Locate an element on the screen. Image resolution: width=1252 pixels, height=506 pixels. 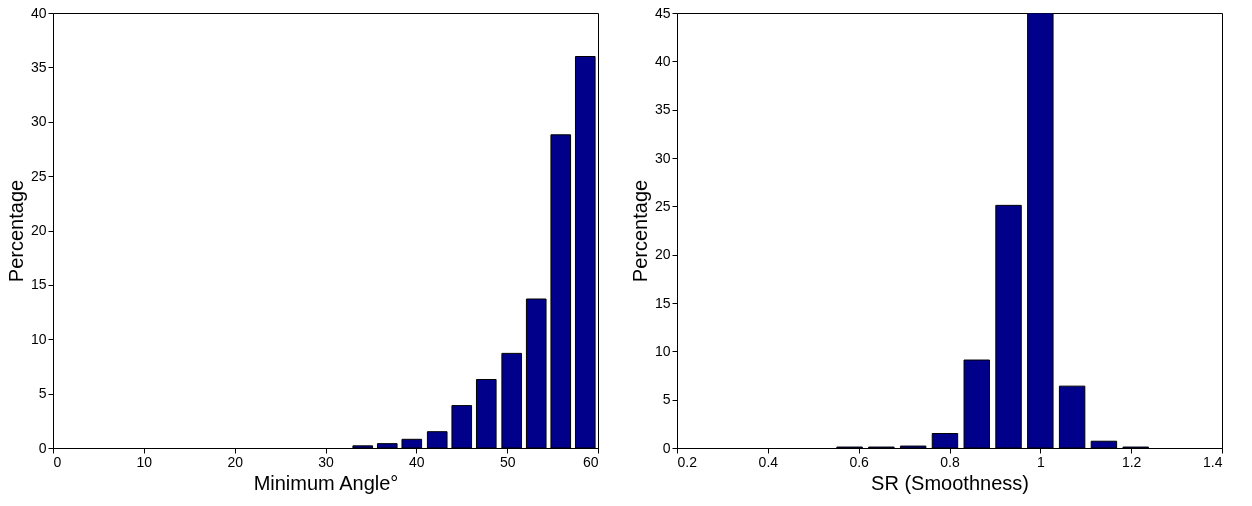
x-tick-label: 20 is located at coordinates (235, 461).